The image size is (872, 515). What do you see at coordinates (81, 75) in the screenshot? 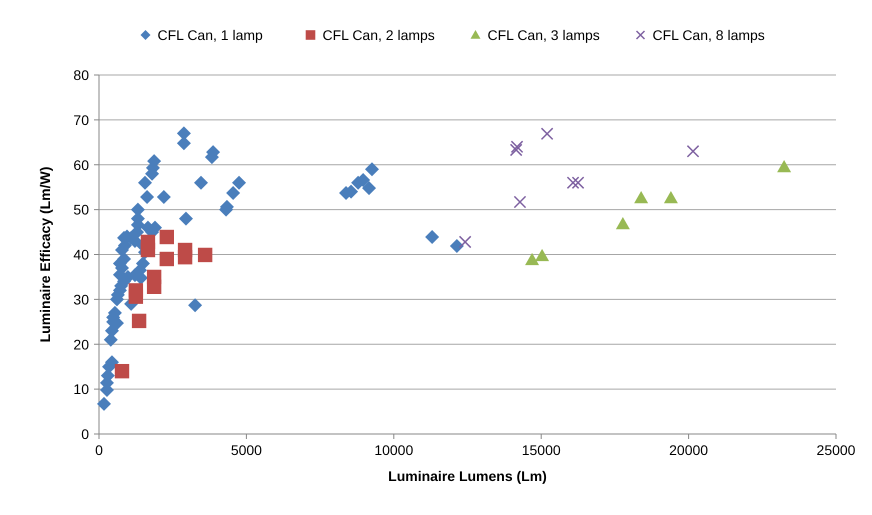
I see `y-tick-label: 80` at bounding box center [81, 75].